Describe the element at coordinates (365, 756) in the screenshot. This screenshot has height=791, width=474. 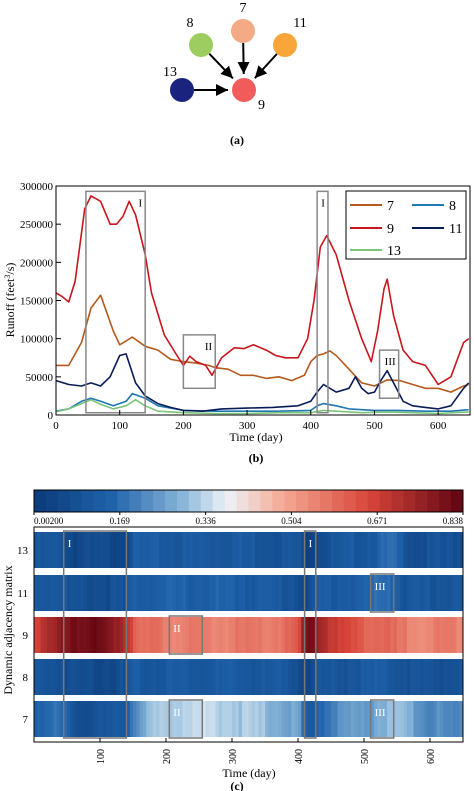
I see `heatmap-x-tick-label: 500` at that location.